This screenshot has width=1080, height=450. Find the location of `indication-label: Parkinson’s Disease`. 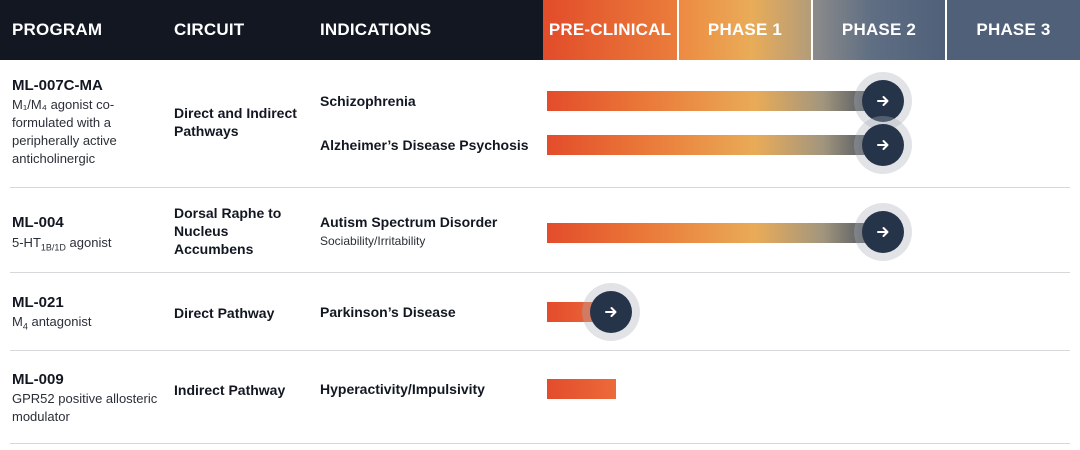

indication-label: Parkinson’s Disease is located at coordinates (388, 312).